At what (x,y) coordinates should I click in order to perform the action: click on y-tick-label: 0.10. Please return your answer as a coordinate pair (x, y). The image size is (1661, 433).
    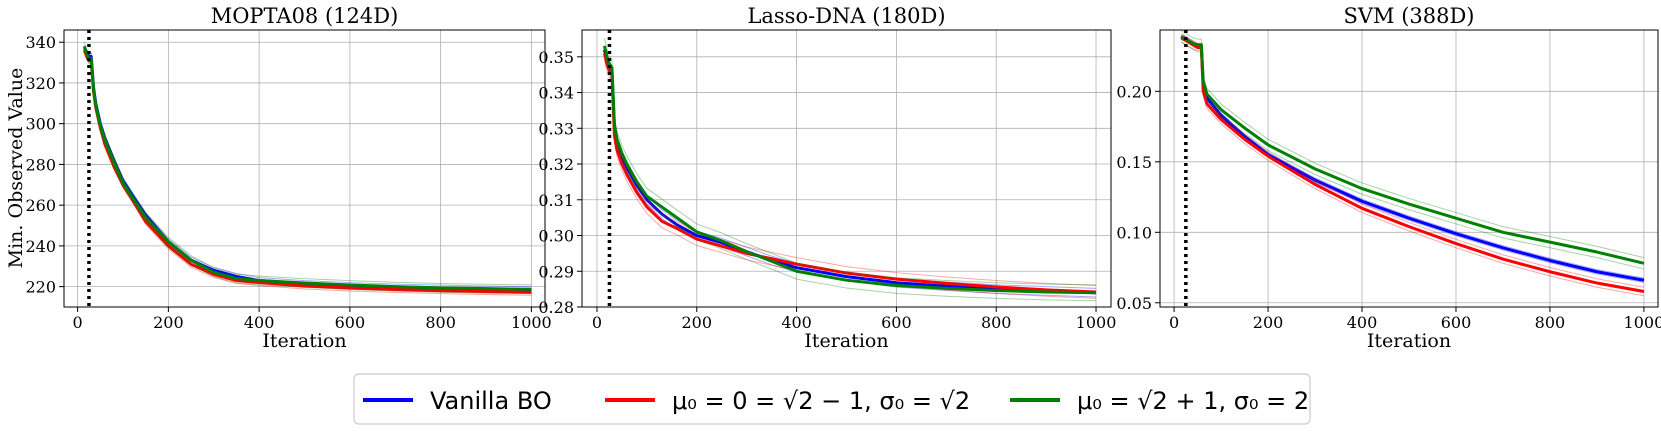
    Looking at the image, I should click on (1134, 232).